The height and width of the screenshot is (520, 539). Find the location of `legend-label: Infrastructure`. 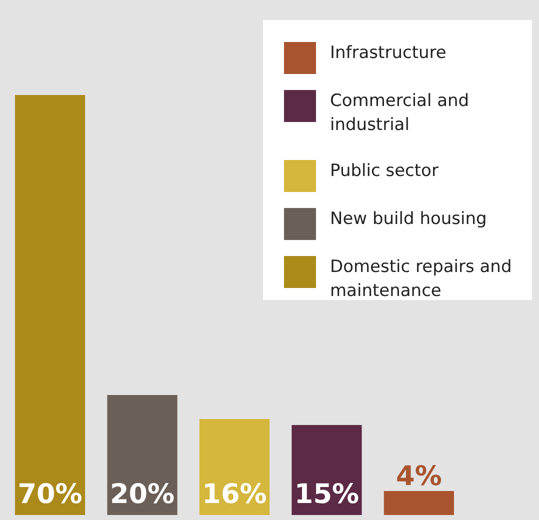

legend-label: Infrastructure is located at coordinates (388, 53).